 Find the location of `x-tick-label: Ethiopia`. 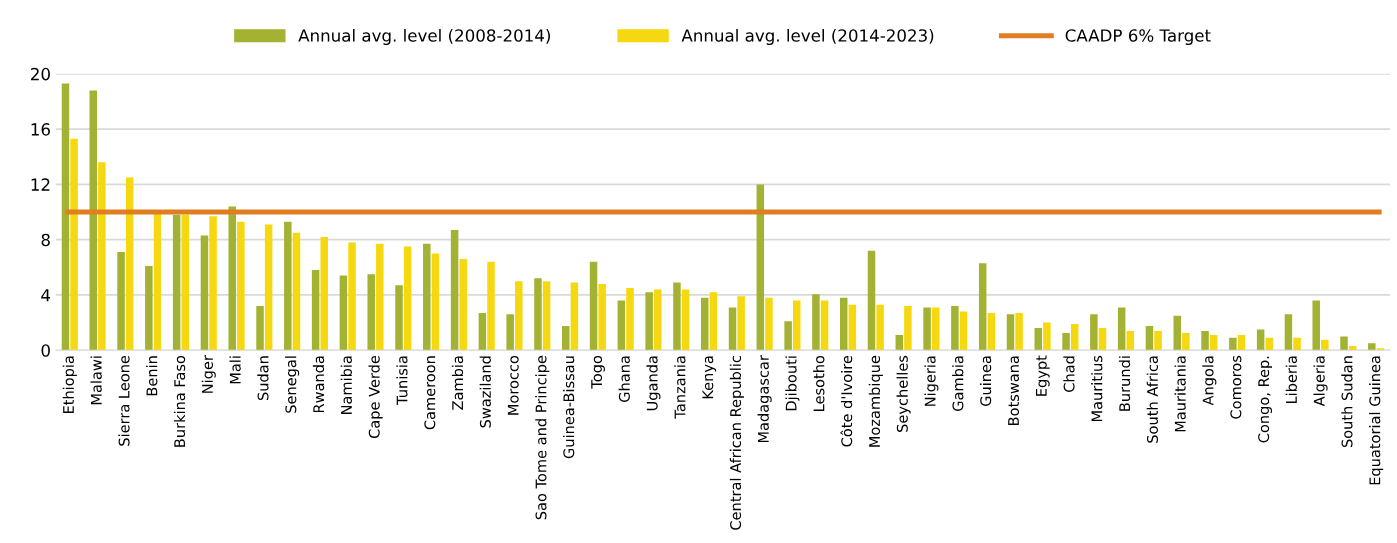

x-tick-label: Ethiopia is located at coordinates (69, 385).